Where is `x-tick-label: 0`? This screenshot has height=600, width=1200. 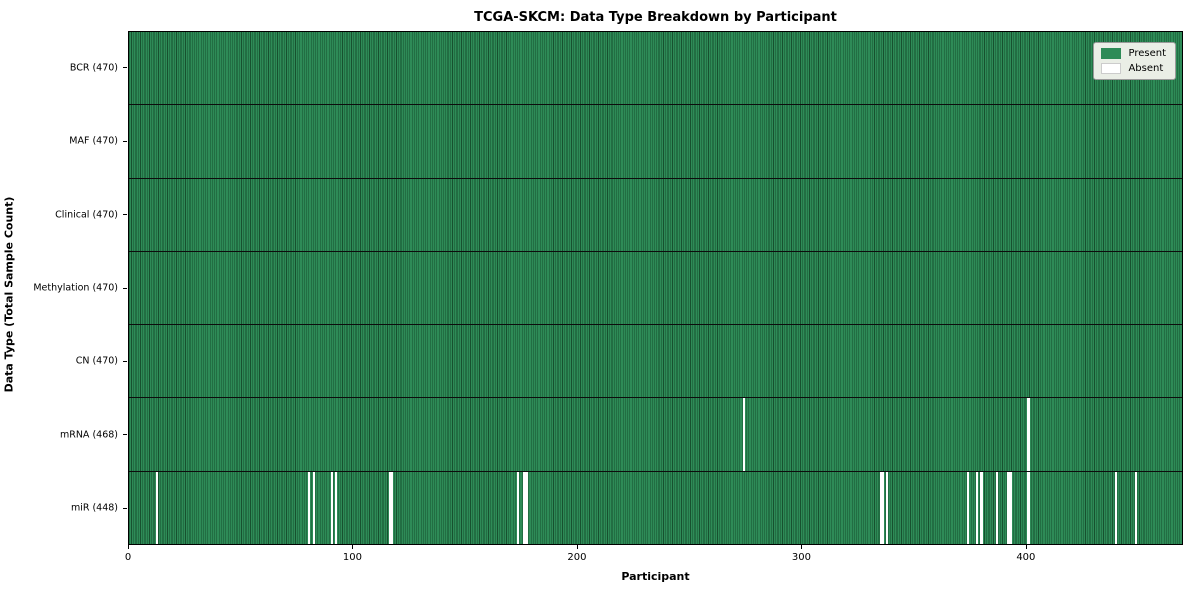 x-tick-label: 0 is located at coordinates (128, 557).